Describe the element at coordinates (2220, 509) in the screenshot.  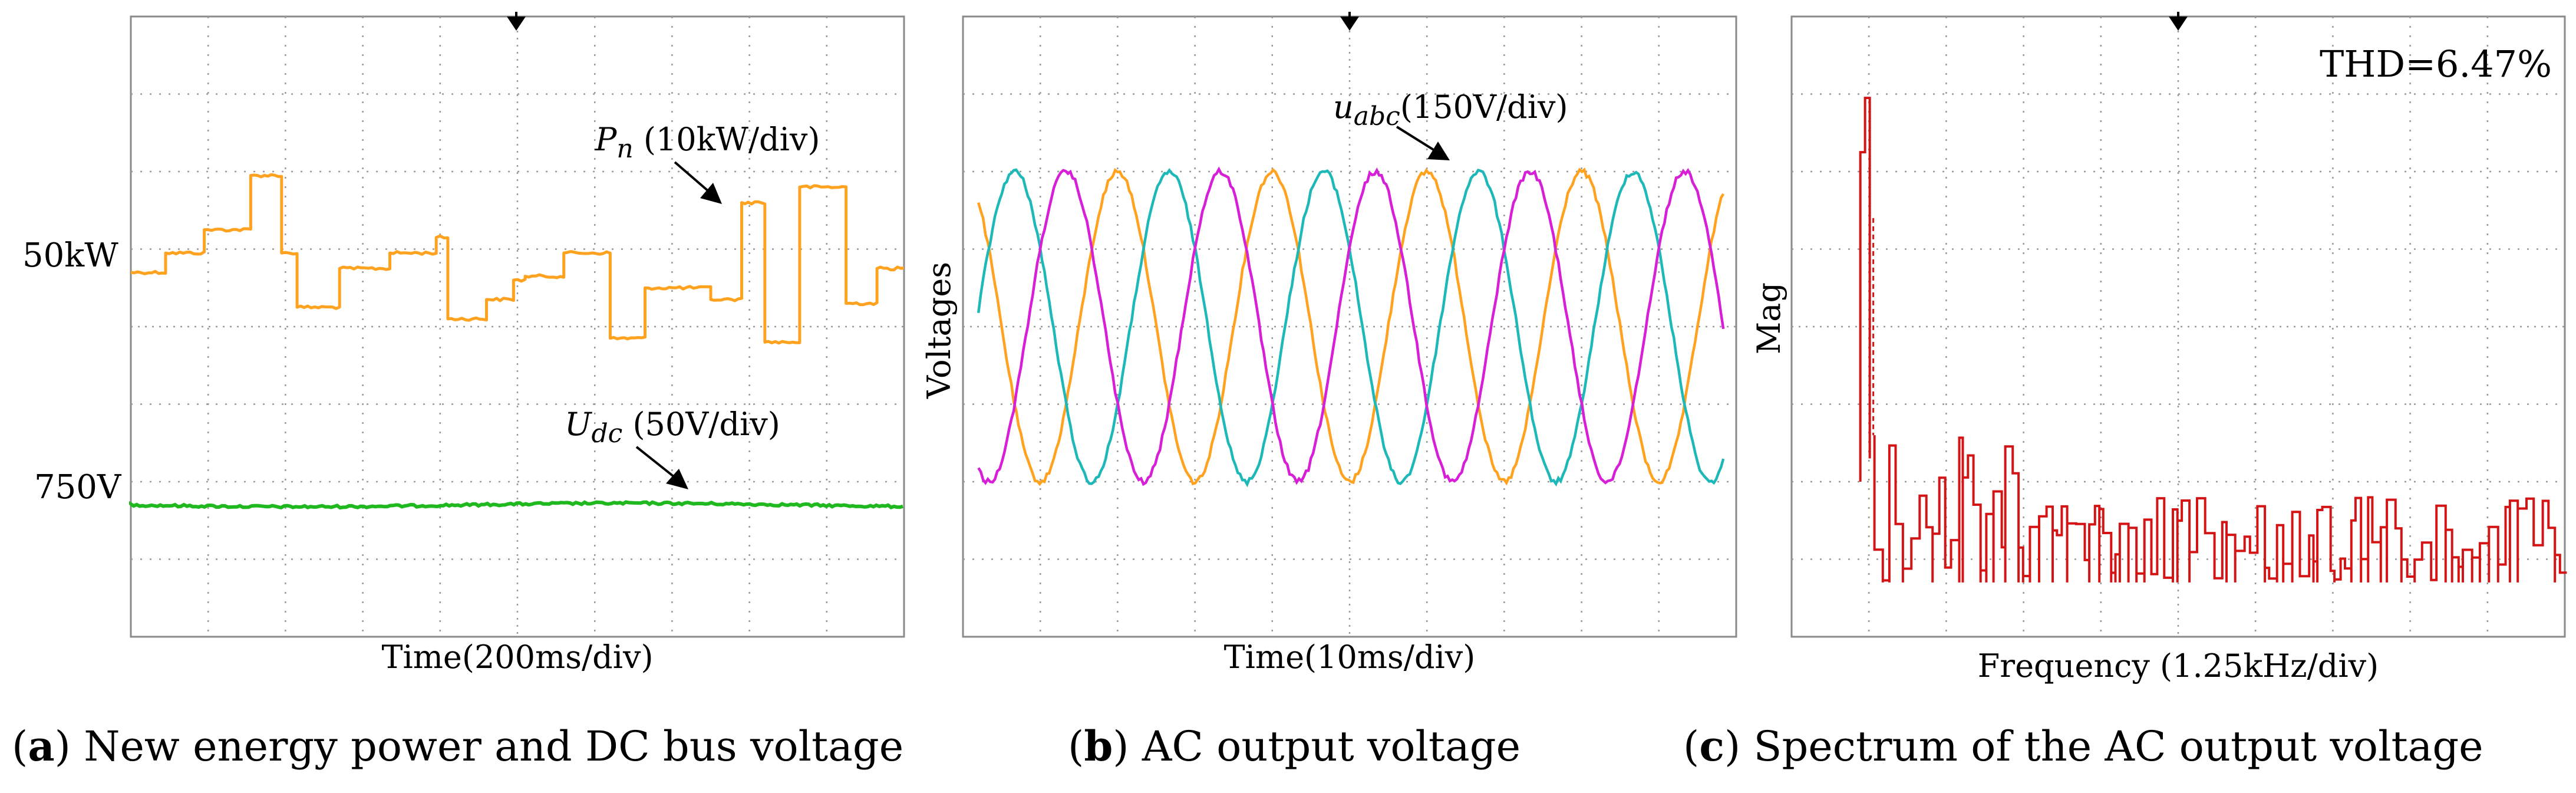
I see `spectrum-trace` at that location.